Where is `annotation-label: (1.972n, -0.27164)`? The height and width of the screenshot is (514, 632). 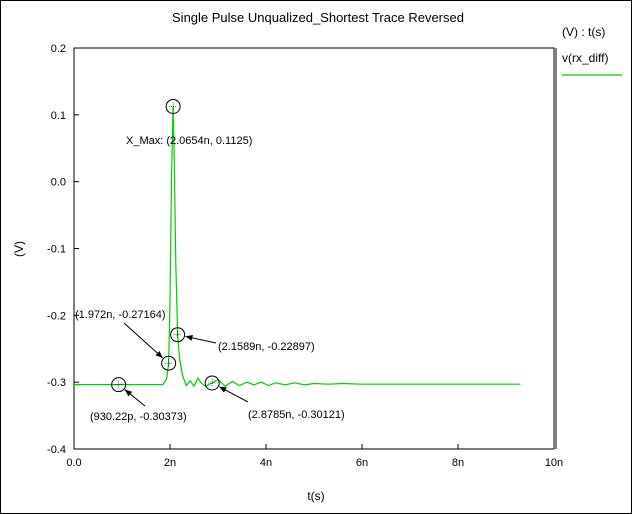
annotation-label: (1.972n, -0.27164) is located at coordinates (120, 315).